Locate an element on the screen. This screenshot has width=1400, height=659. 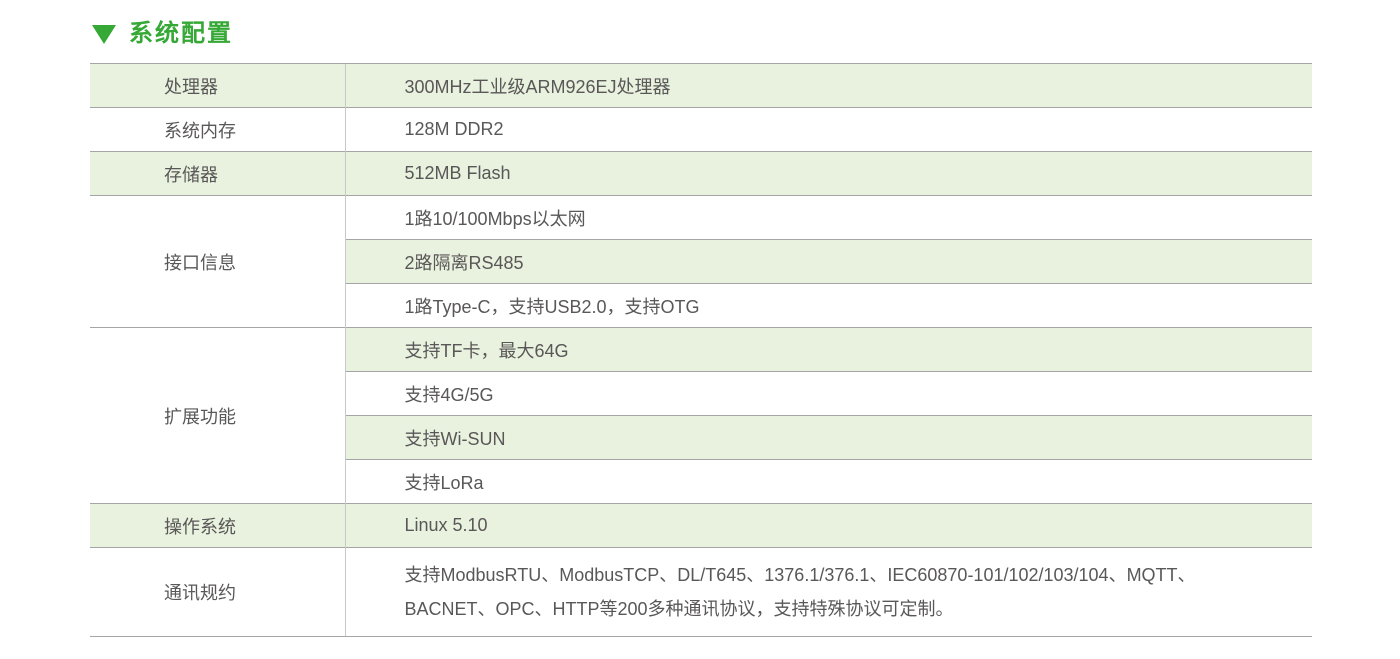
table-row: 处理器 300MHz工业级ARM926EJ处理器 is located at coordinates (701, 85).